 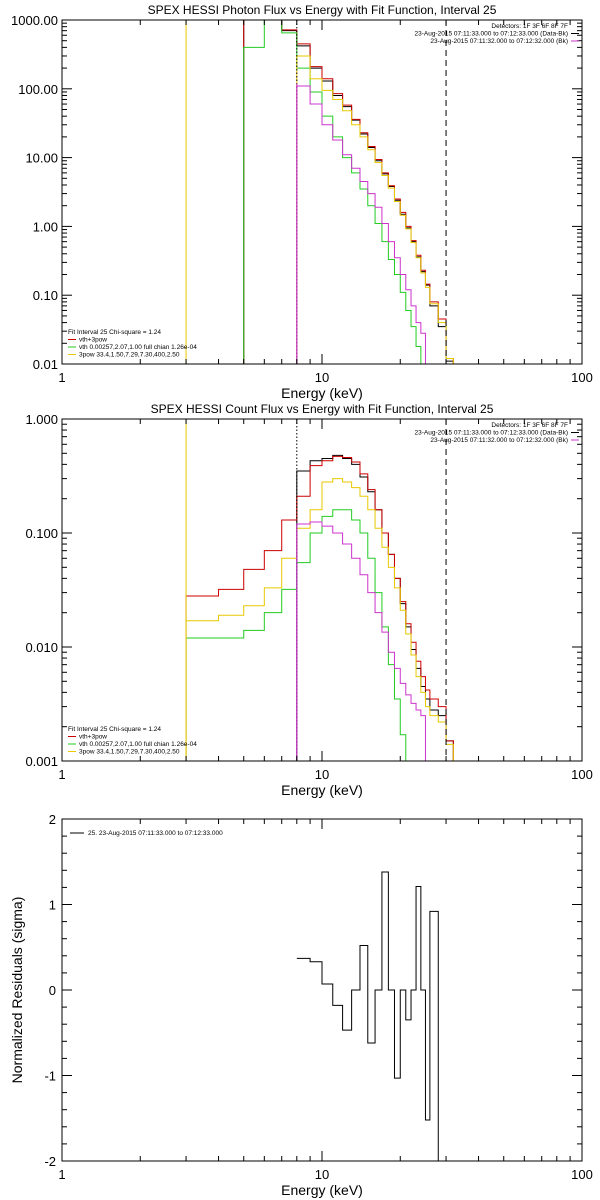 What do you see at coordinates (50, 1161) in the screenshot?
I see `y-tick-label: -2` at bounding box center [50, 1161].